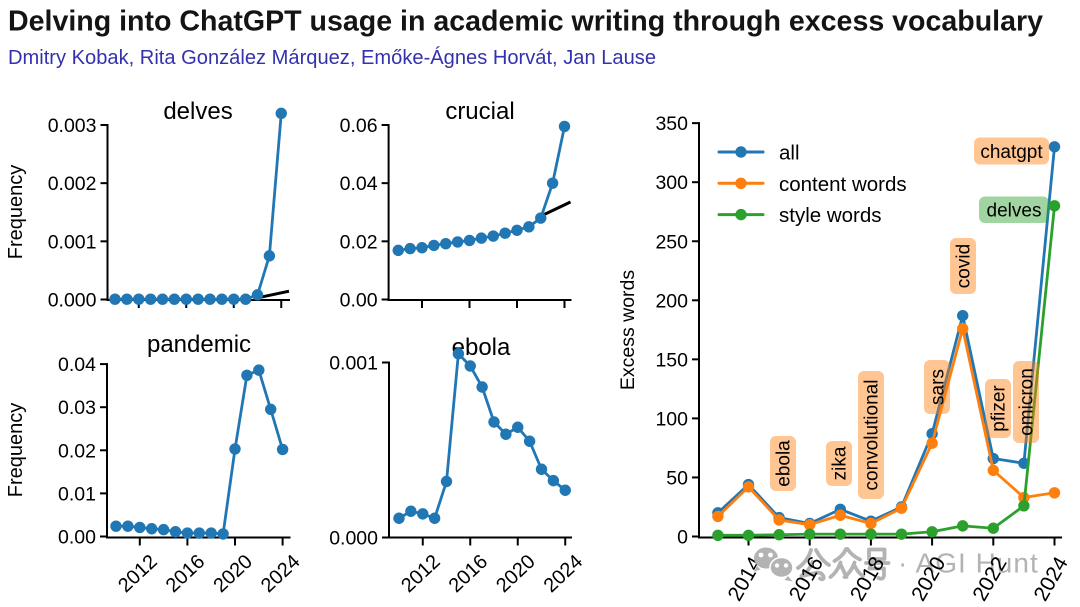  Describe the element at coordinates (964, 266) in the screenshot. I see `svg-text: covid` at that location.